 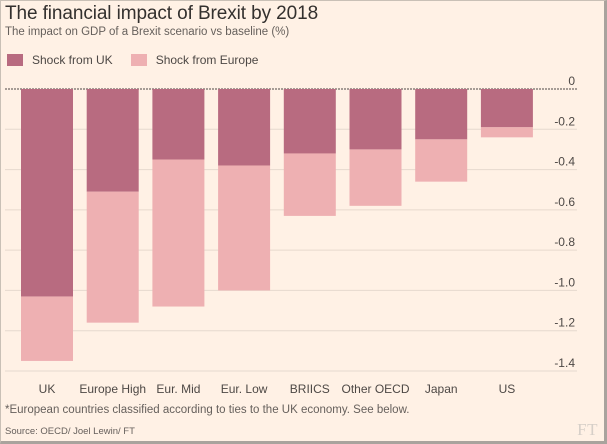 What do you see at coordinates (564, 363) in the screenshot?
I see `y-tick-label: -1.4` at bounding box center [564, 363].